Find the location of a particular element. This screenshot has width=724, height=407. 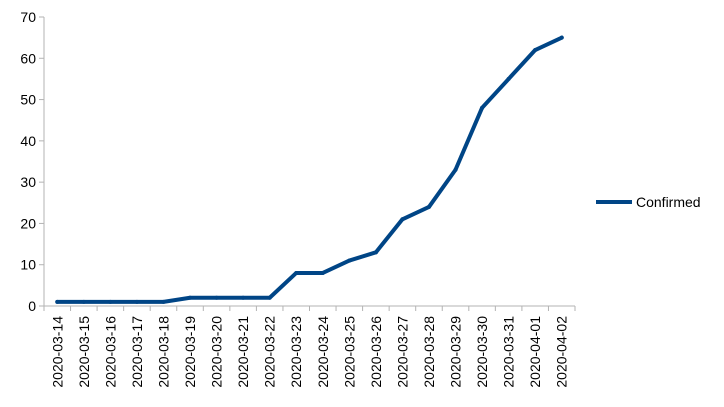

x-tick-label: 2020-03-19 is located at coordinates (190, 352).